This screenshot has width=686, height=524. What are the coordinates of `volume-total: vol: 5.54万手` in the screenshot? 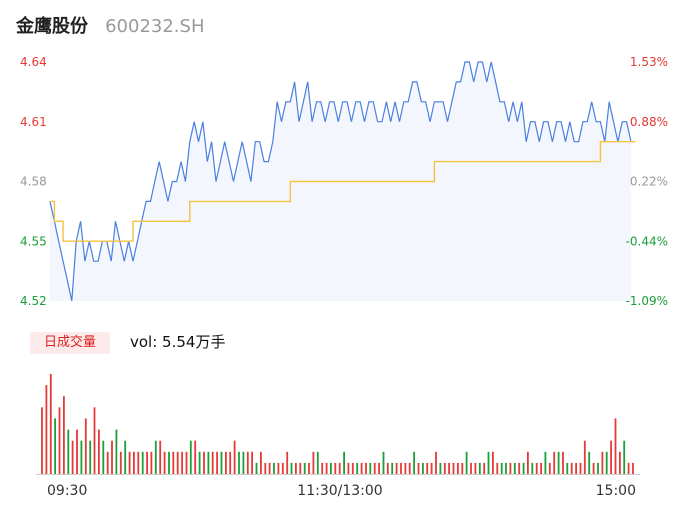 It's located at (178, 342).